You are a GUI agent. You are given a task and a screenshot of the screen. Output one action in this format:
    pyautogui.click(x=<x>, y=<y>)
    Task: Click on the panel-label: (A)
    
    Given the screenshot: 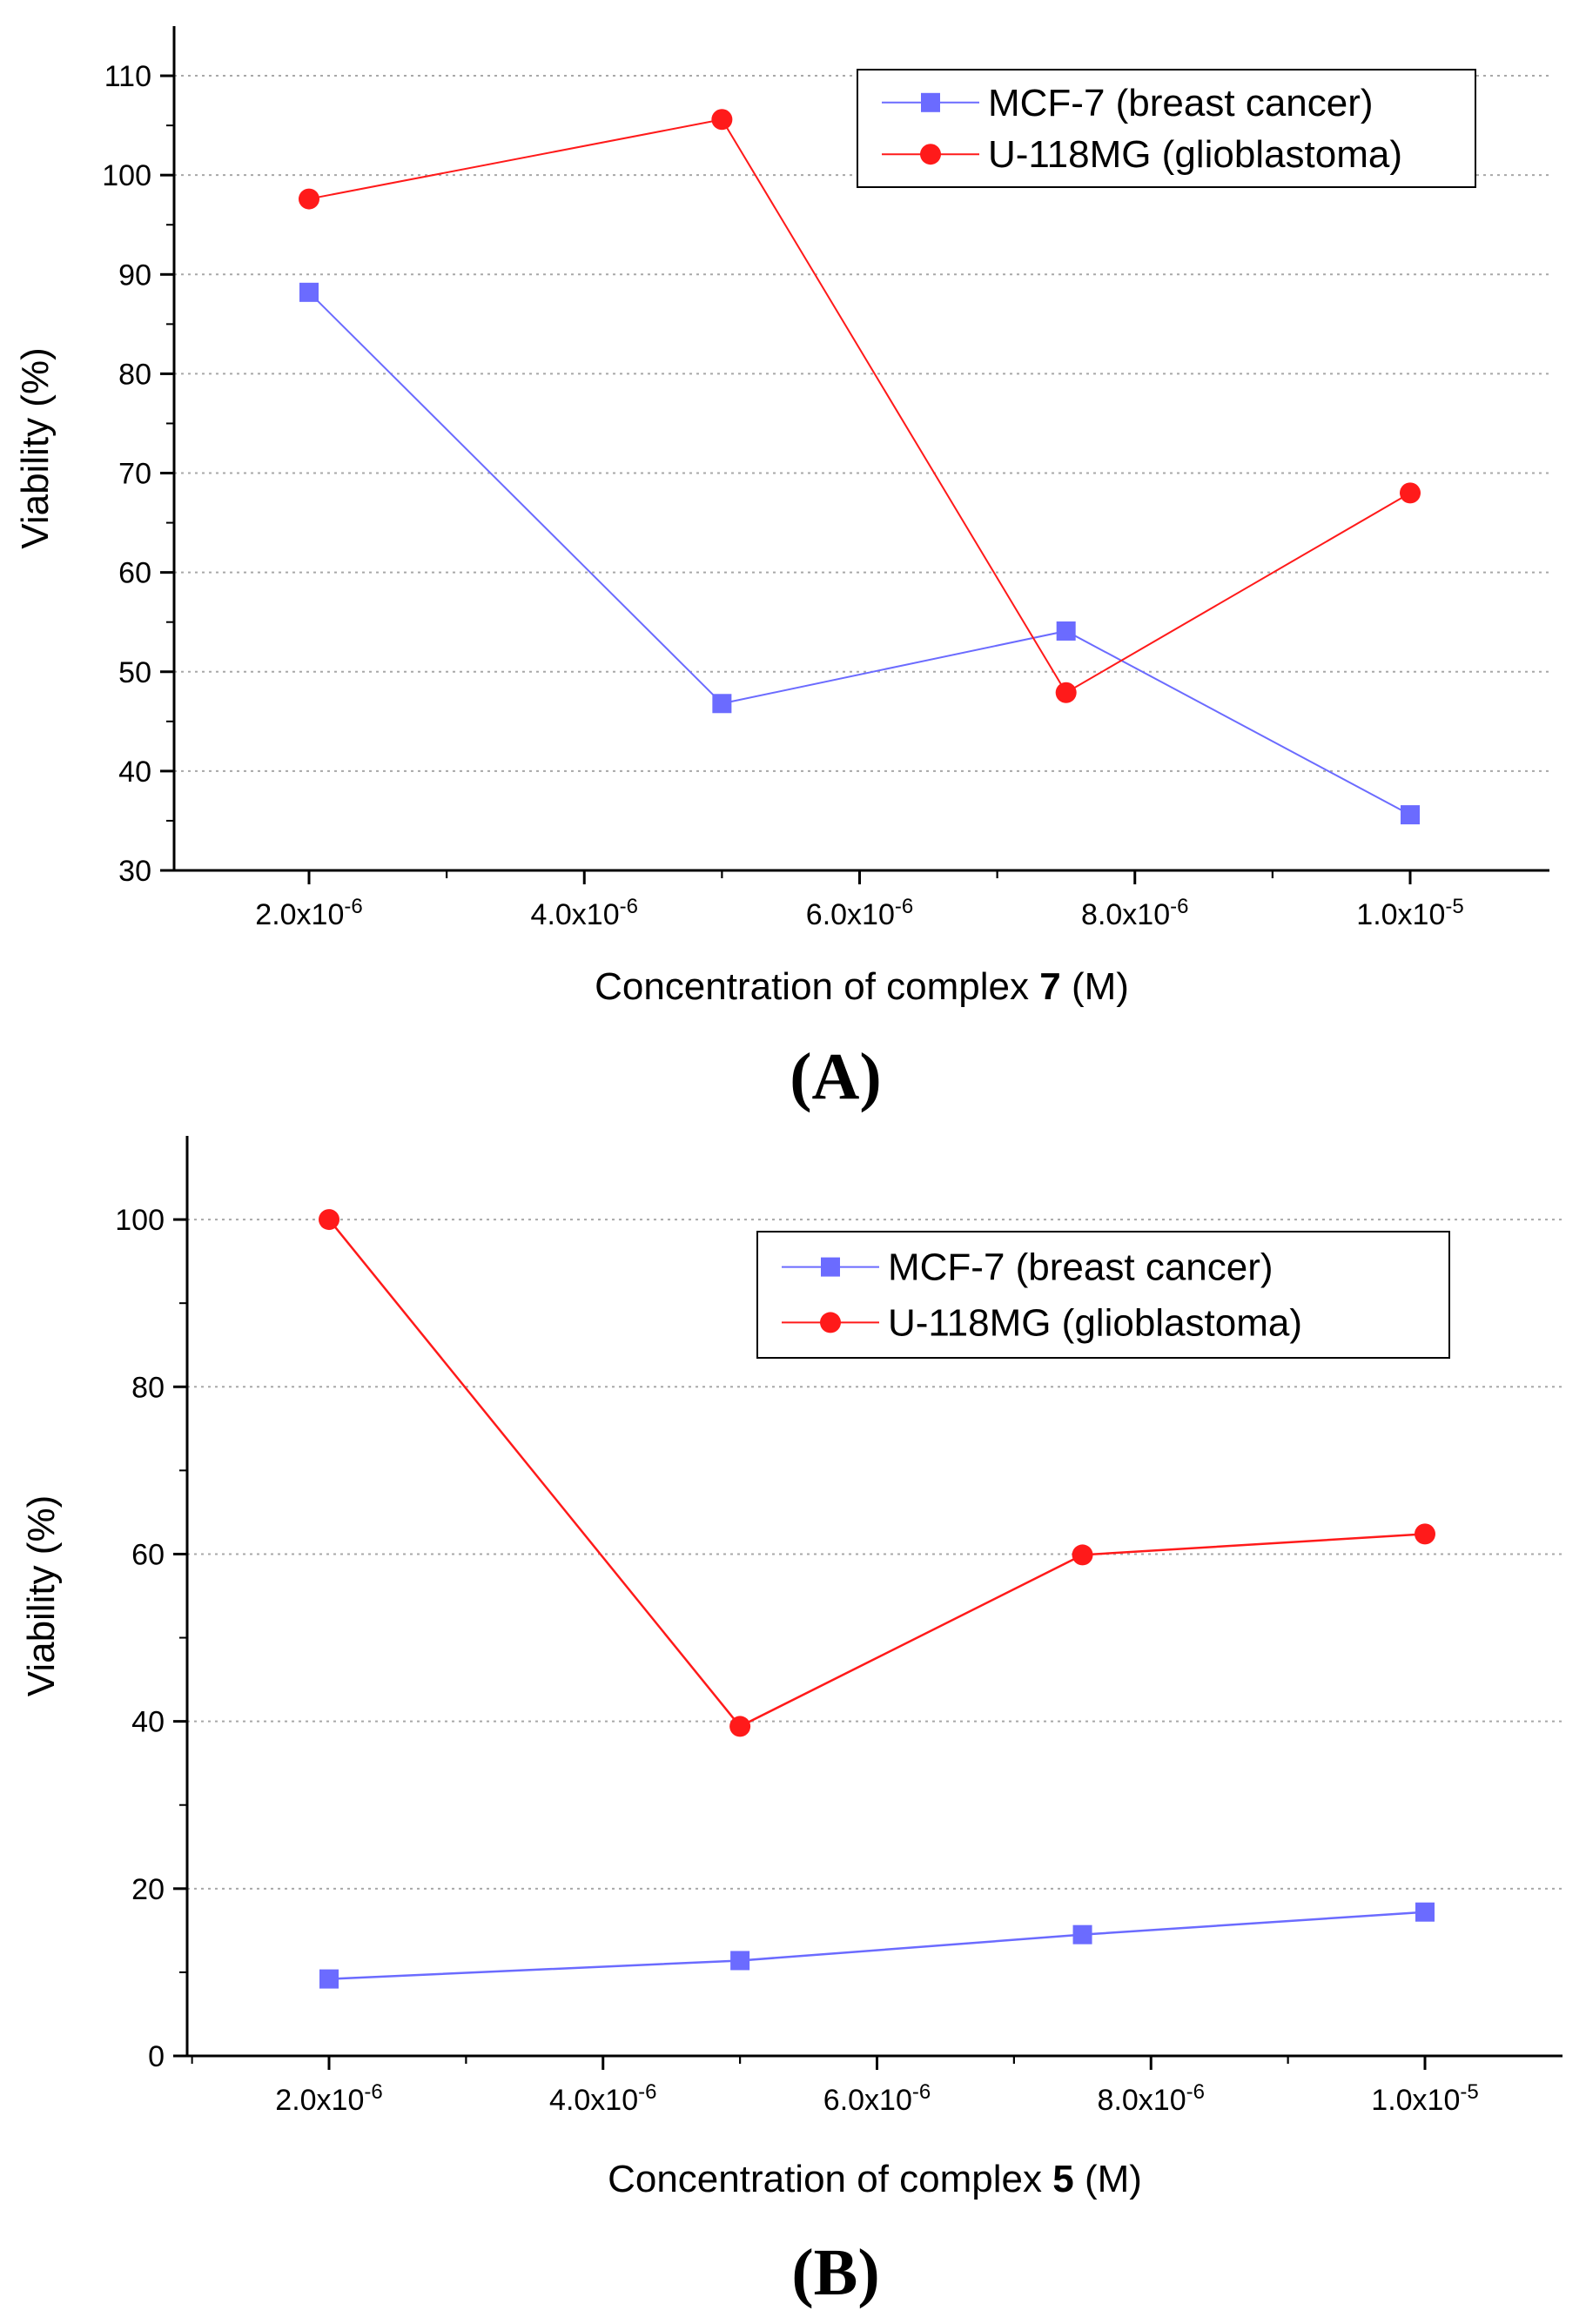 What is the action you would take?
    pyautogui.click(x=836, y=1076)
    